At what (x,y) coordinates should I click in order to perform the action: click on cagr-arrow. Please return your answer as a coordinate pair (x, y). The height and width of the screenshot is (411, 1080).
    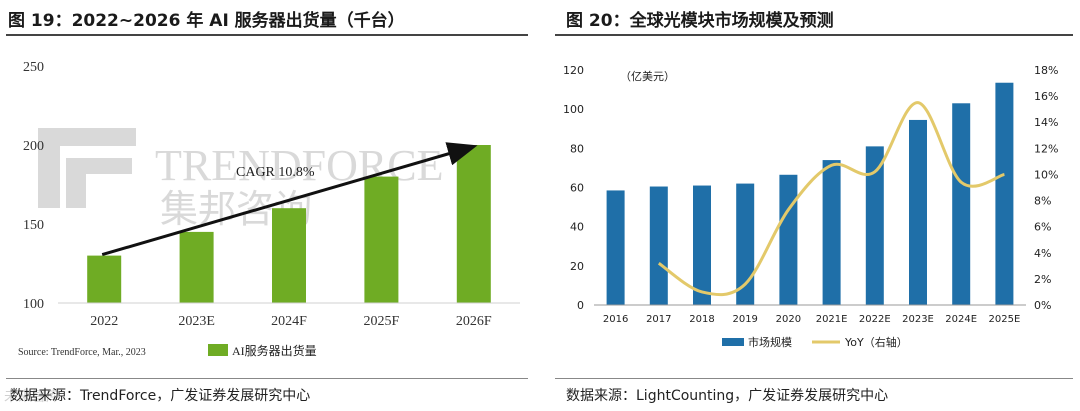
    Looking at the image, I should click on (289, 199).